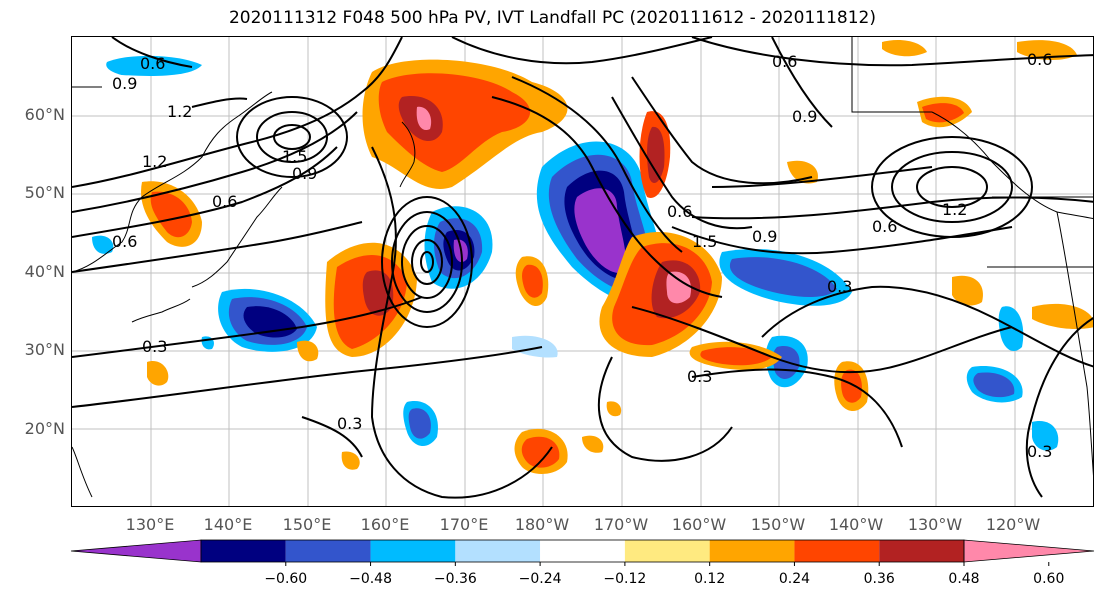  Describe the element at coordinates (625, 579) in the screenshot. I see `colorbar-tick-label: −0.12` at that location.